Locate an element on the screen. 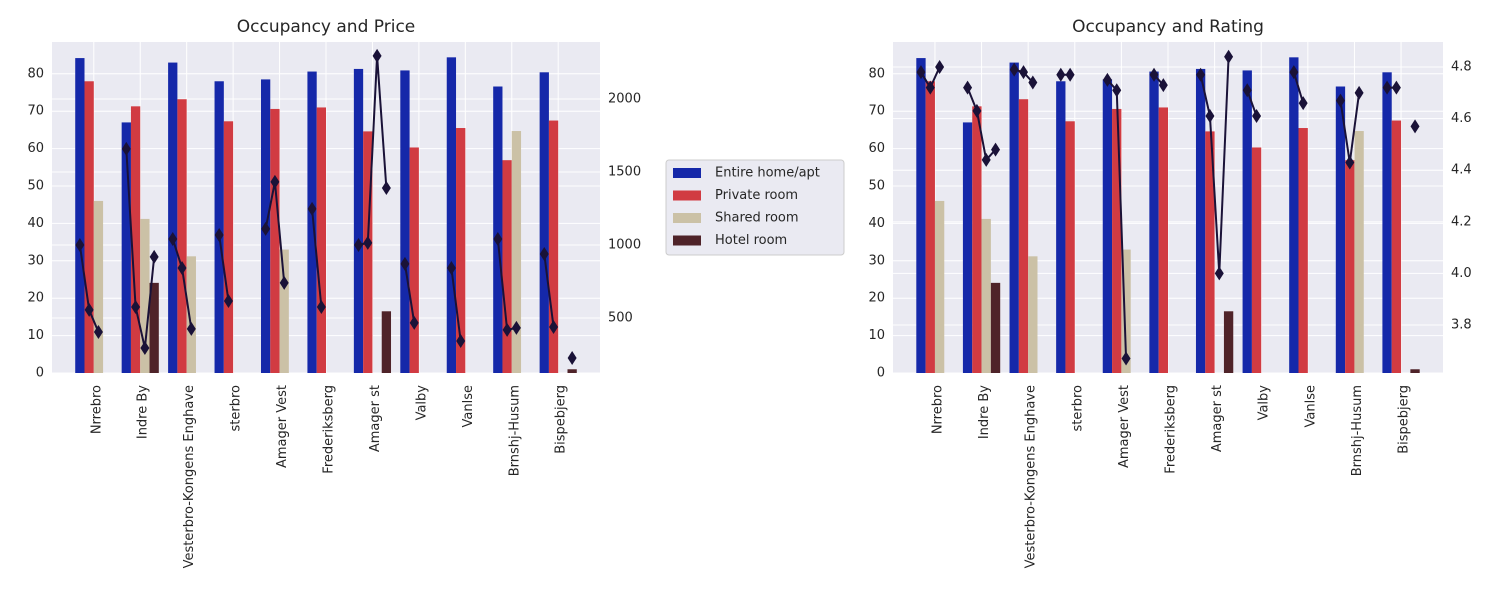 This screenshot has width=1500, height=600. legend-label: Private room is located at coordinates (756, 195).